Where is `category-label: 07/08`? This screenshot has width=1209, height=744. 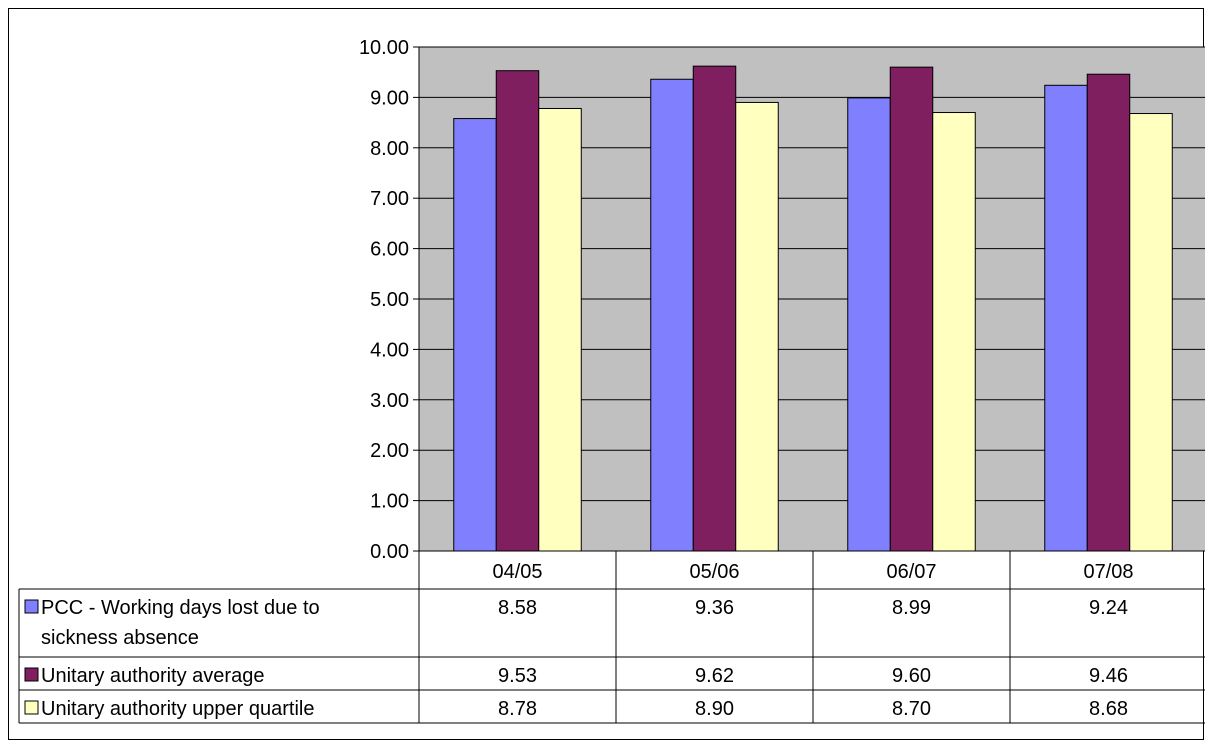
category-label: 07/08 is located at coordinates (1108, 572).